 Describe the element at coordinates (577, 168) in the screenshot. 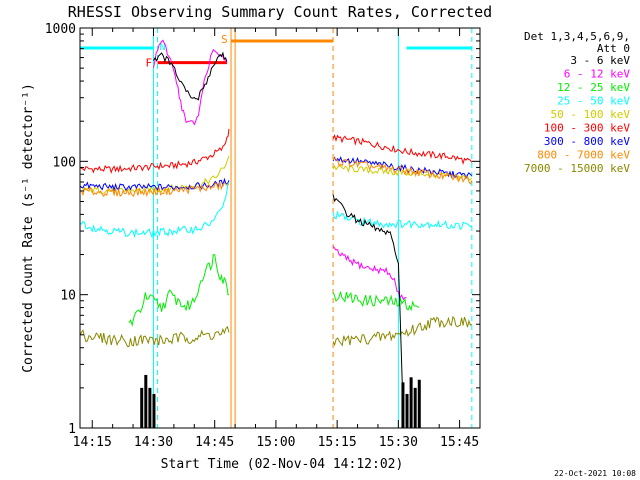

I see `legend-entry: 7000 - 15000 keV` at that location.